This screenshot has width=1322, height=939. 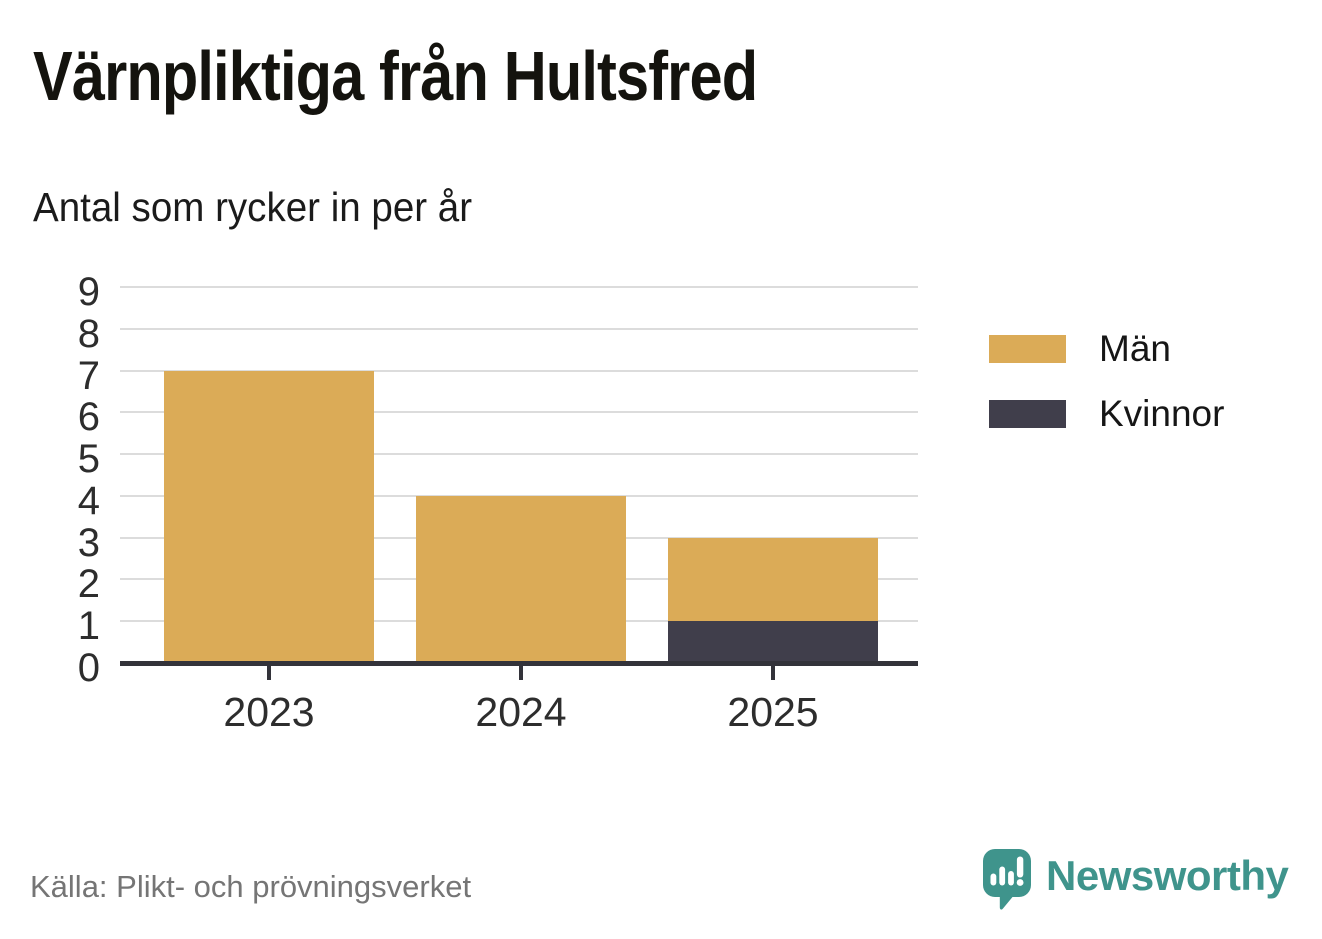 What do you see at coordinates (773, 712) in the screenshot?
I see `x-tick-label: 2025` at bounding box center [773, 712].